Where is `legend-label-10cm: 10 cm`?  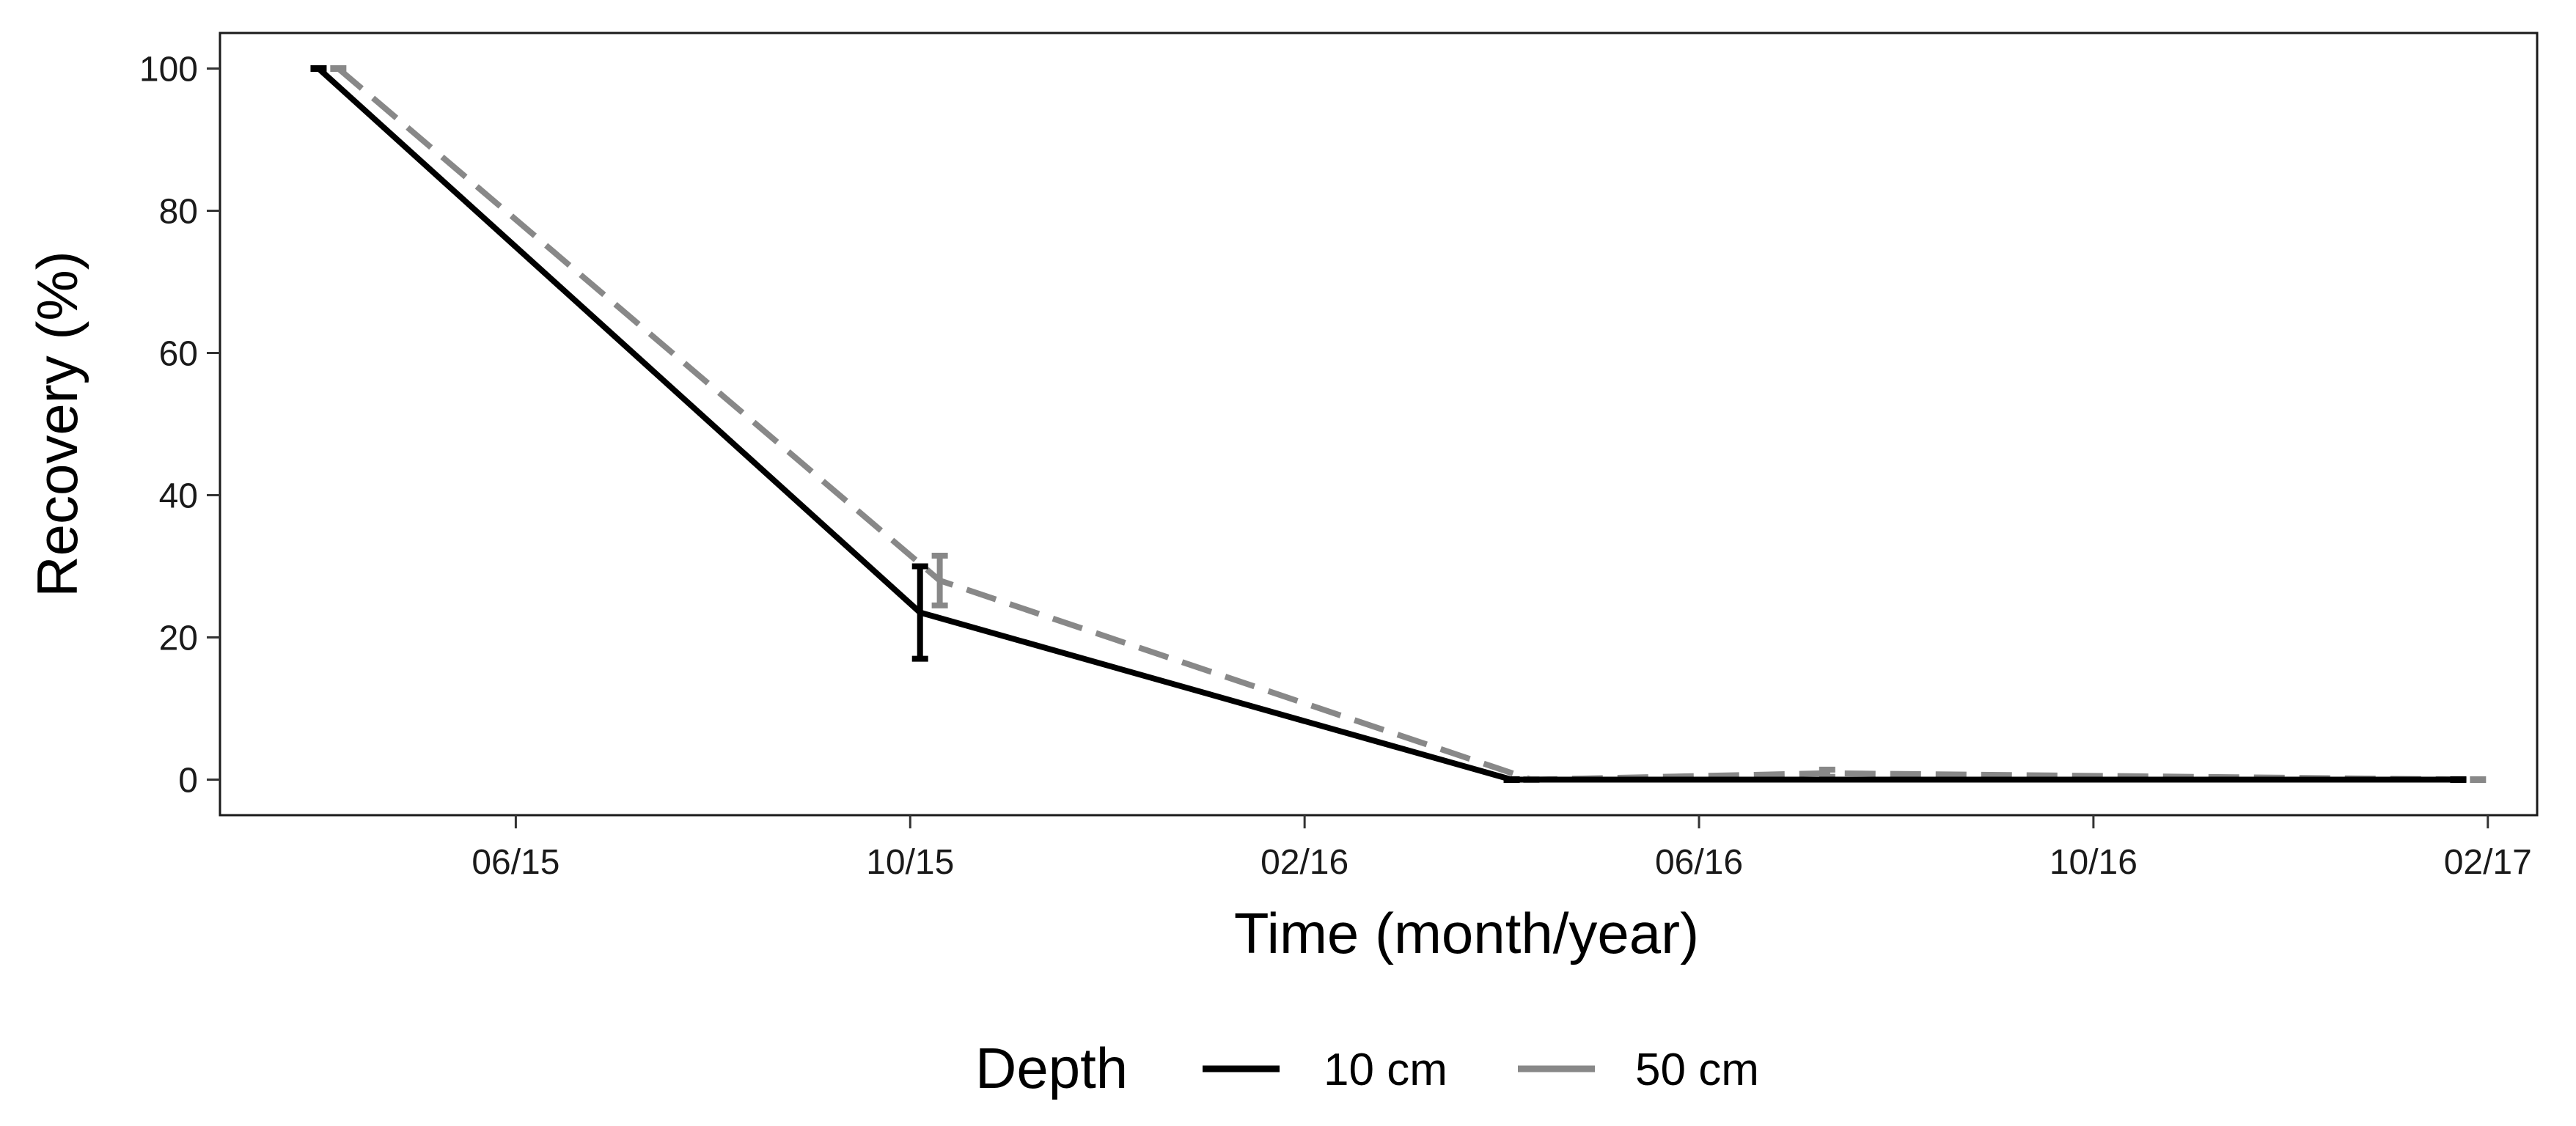
legend-label-10cm: 10 cm is located at coordinates (1385, 1070).